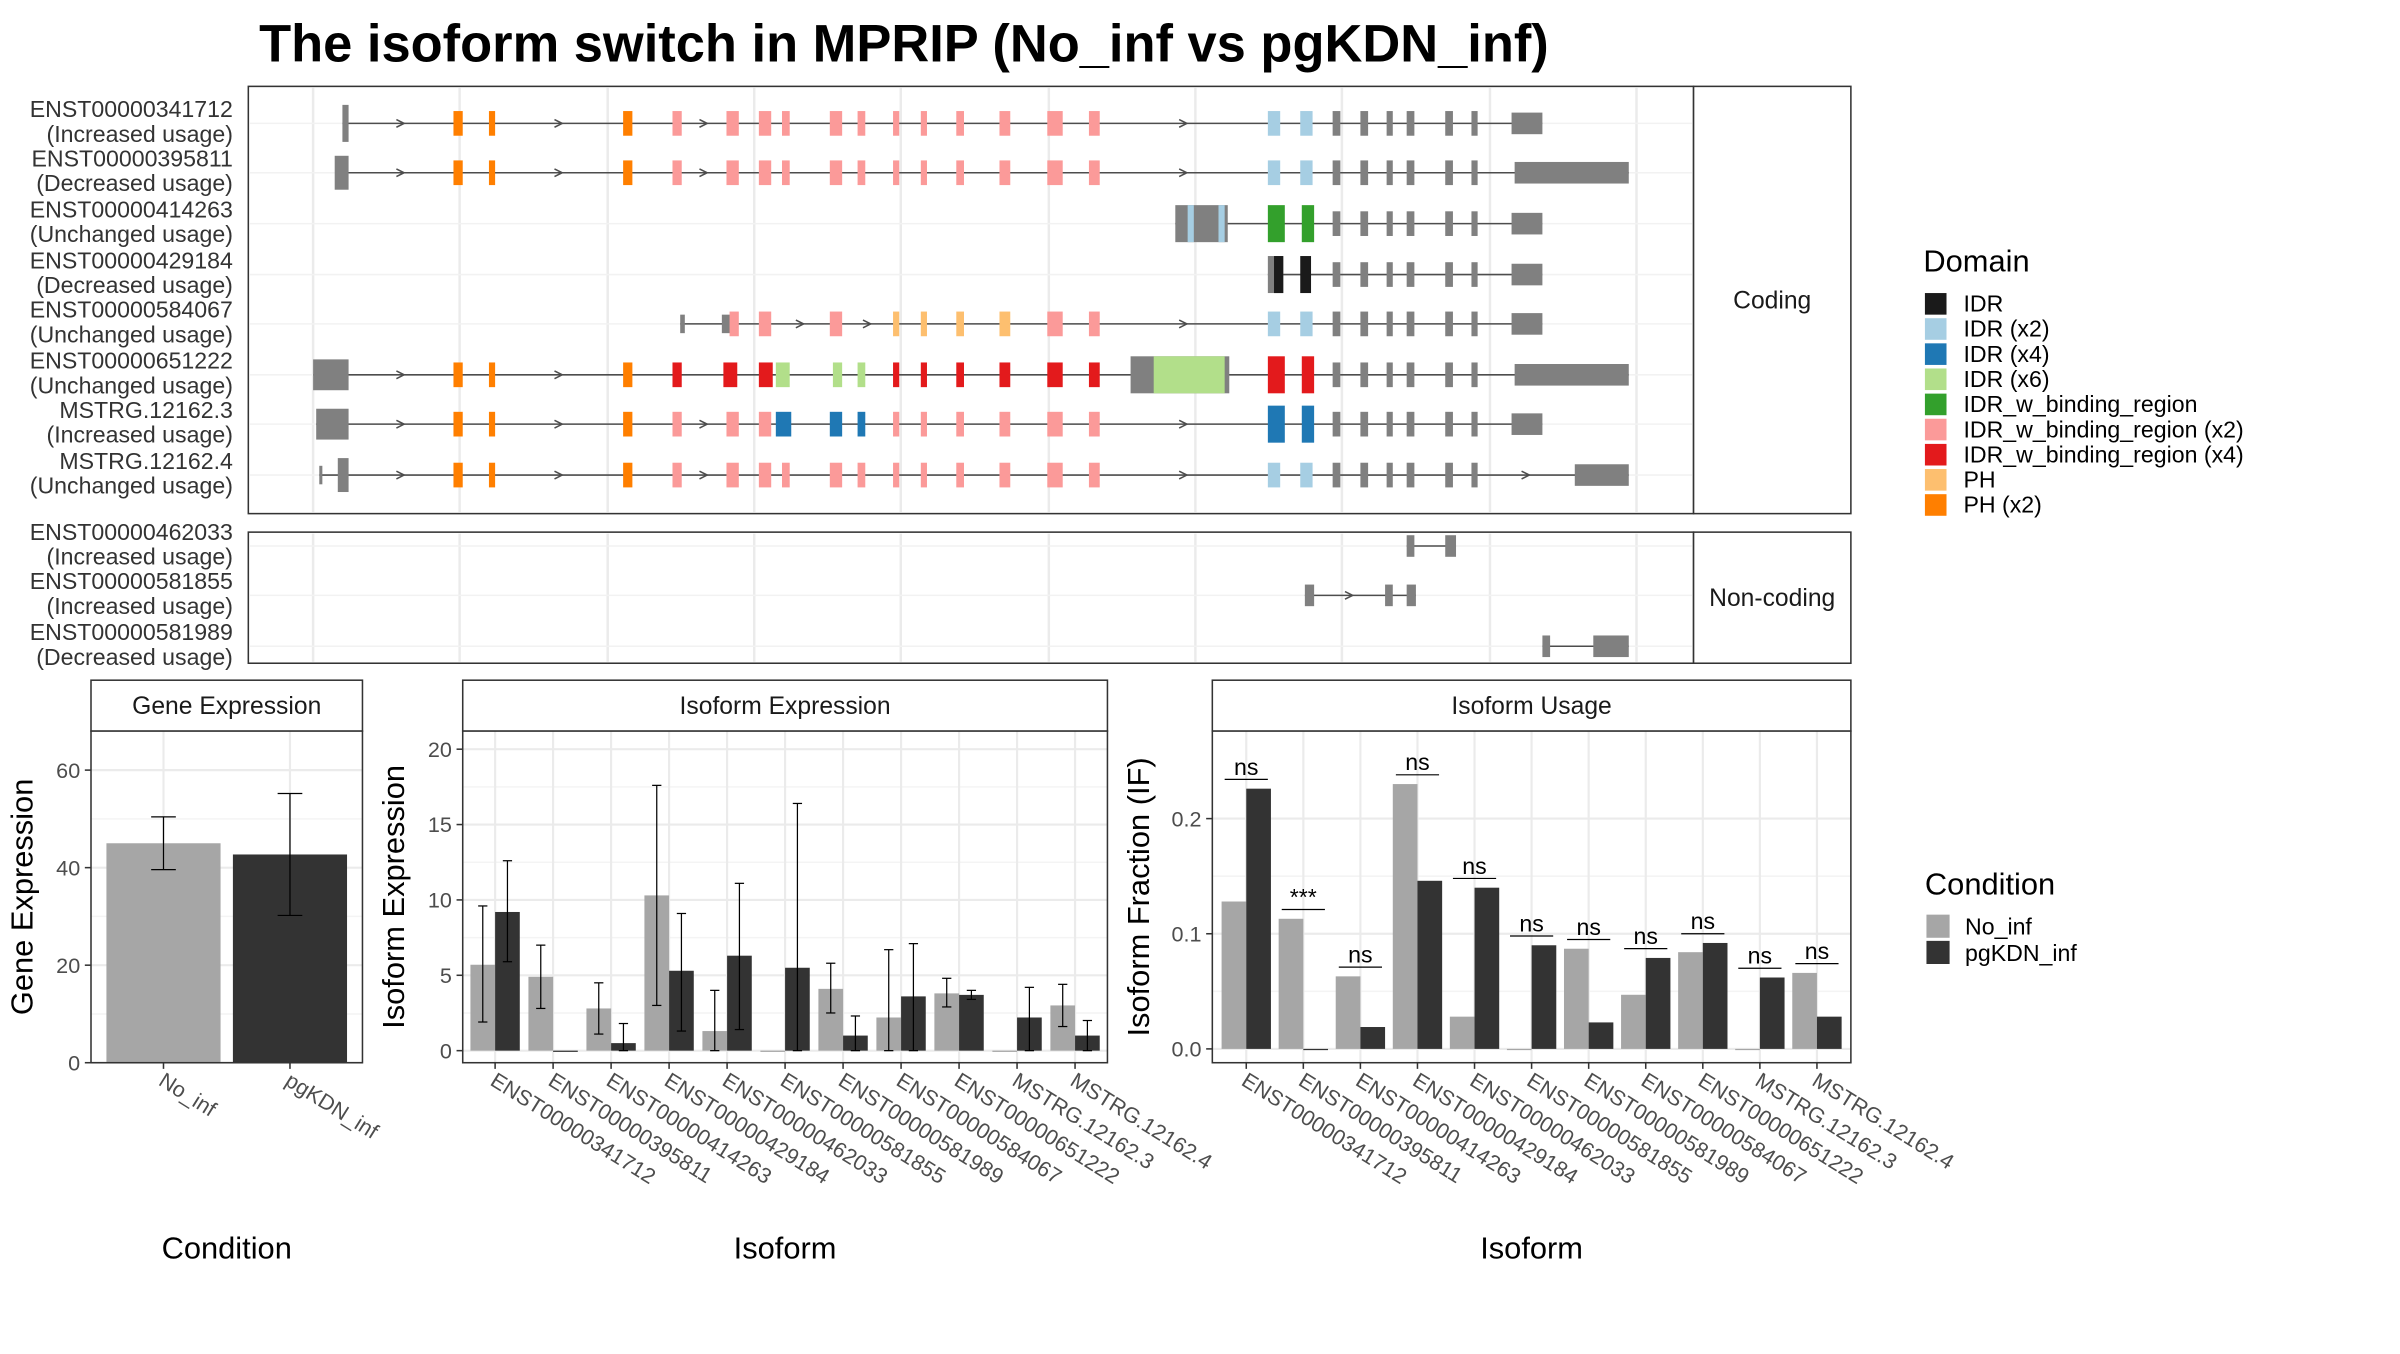 This screenshot has height=1354, width=2400. I want to click on transcript-id-label: ENST00000584067, so click(131, 310).